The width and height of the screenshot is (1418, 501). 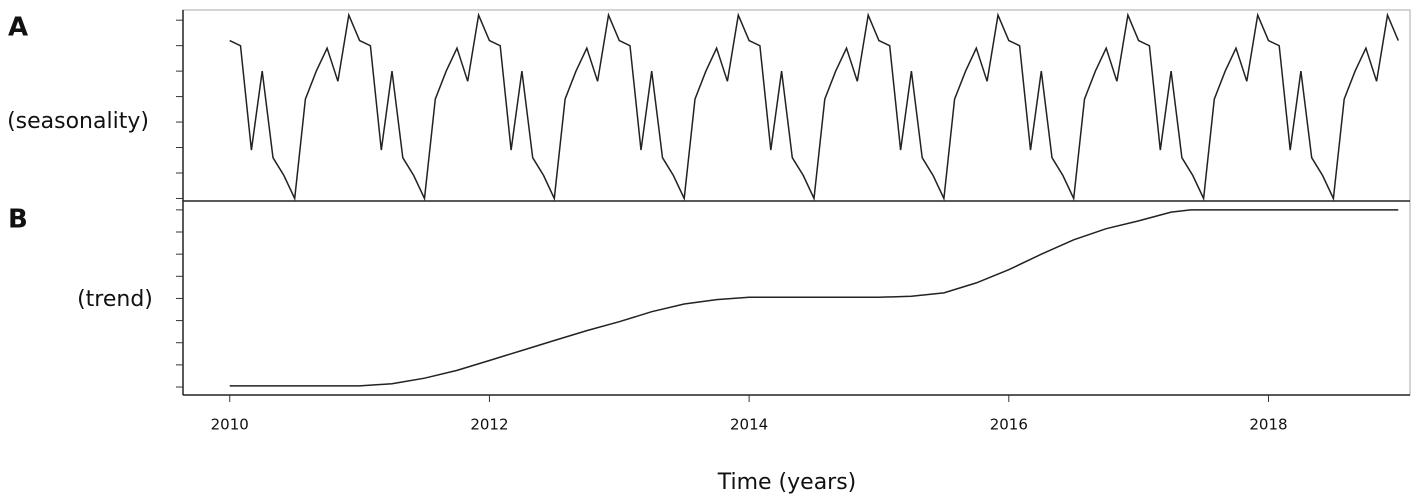 What do you see at coordinates (787, 482) in the screenshot?
I see `x-axis-label: Time (years)` at bounding box center [787, 482].